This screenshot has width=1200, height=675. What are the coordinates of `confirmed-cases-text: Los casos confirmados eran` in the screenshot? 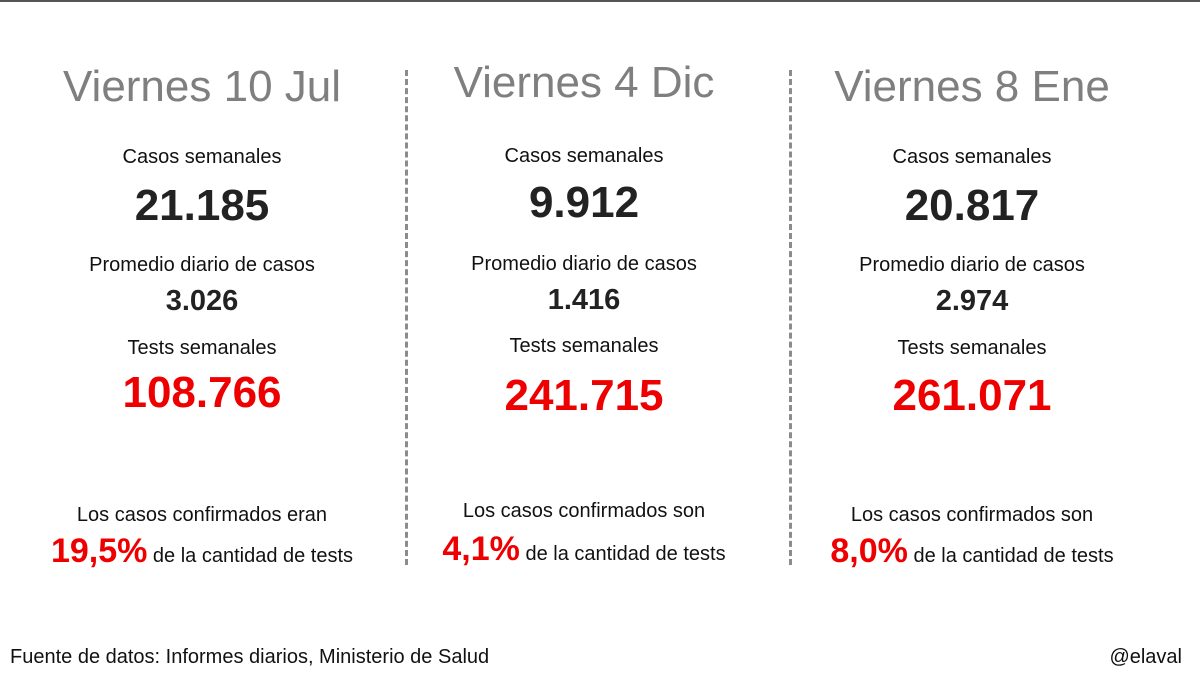 It's located at (202, 515).